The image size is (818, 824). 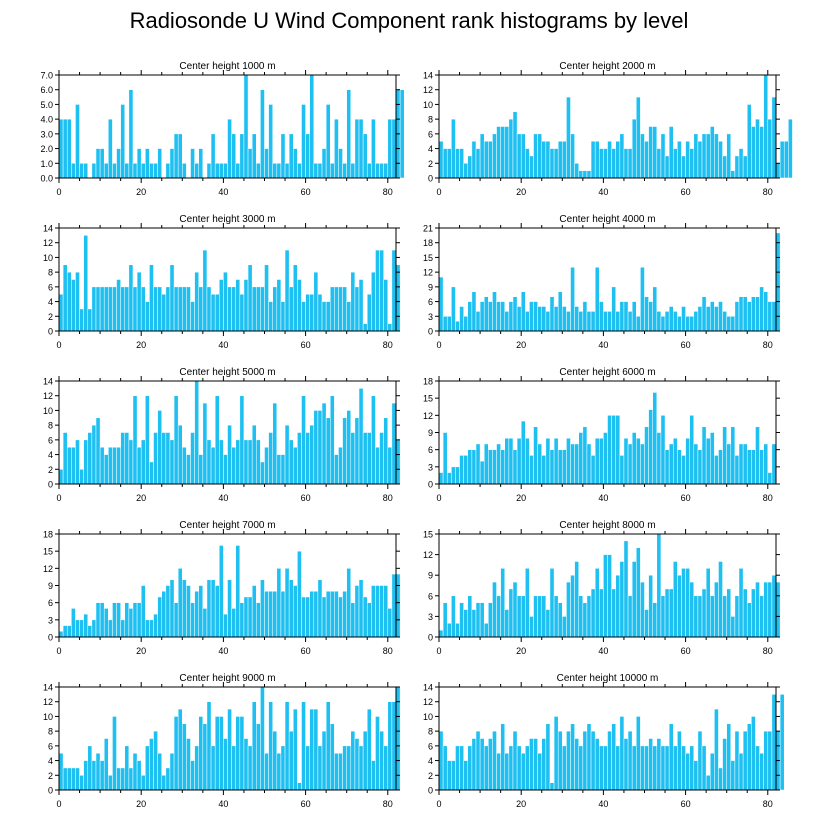 I want to click on y-tick-label: 6, so click(x=50, y=440).